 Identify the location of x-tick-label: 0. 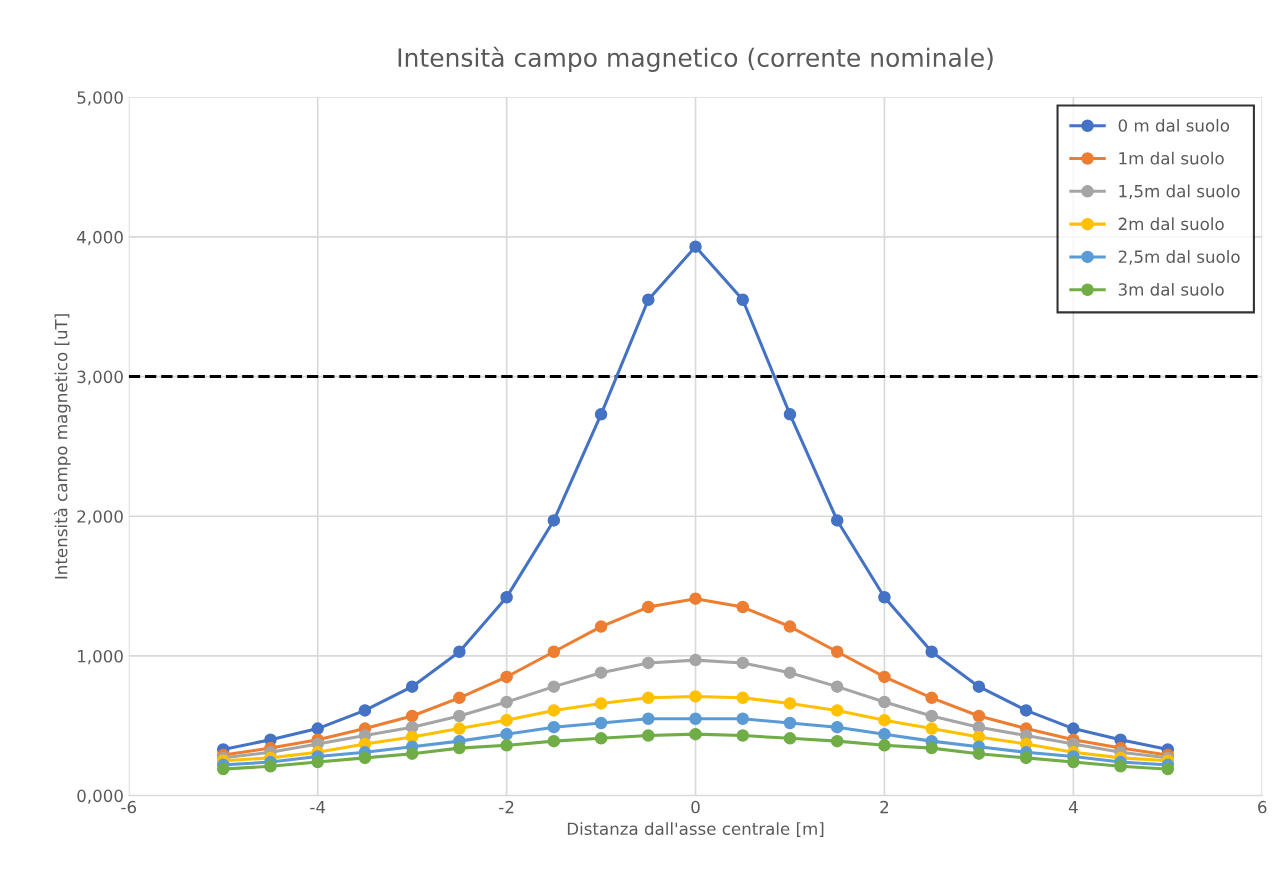
(695, 807).